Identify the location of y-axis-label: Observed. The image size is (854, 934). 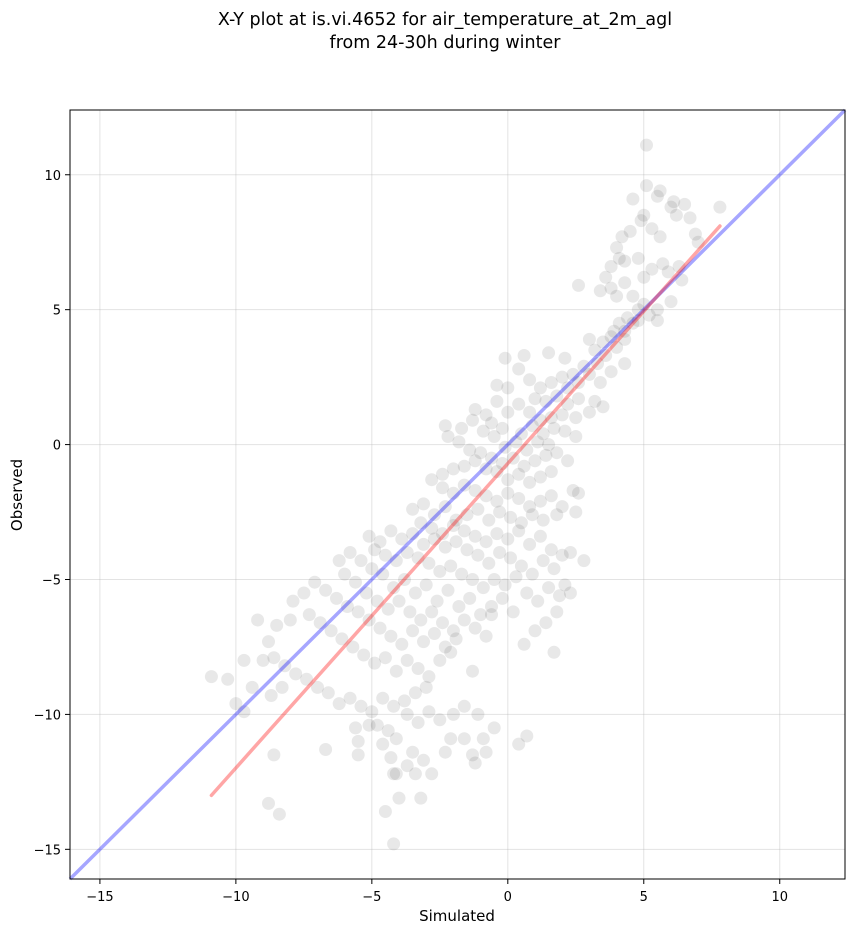
(17, 495).